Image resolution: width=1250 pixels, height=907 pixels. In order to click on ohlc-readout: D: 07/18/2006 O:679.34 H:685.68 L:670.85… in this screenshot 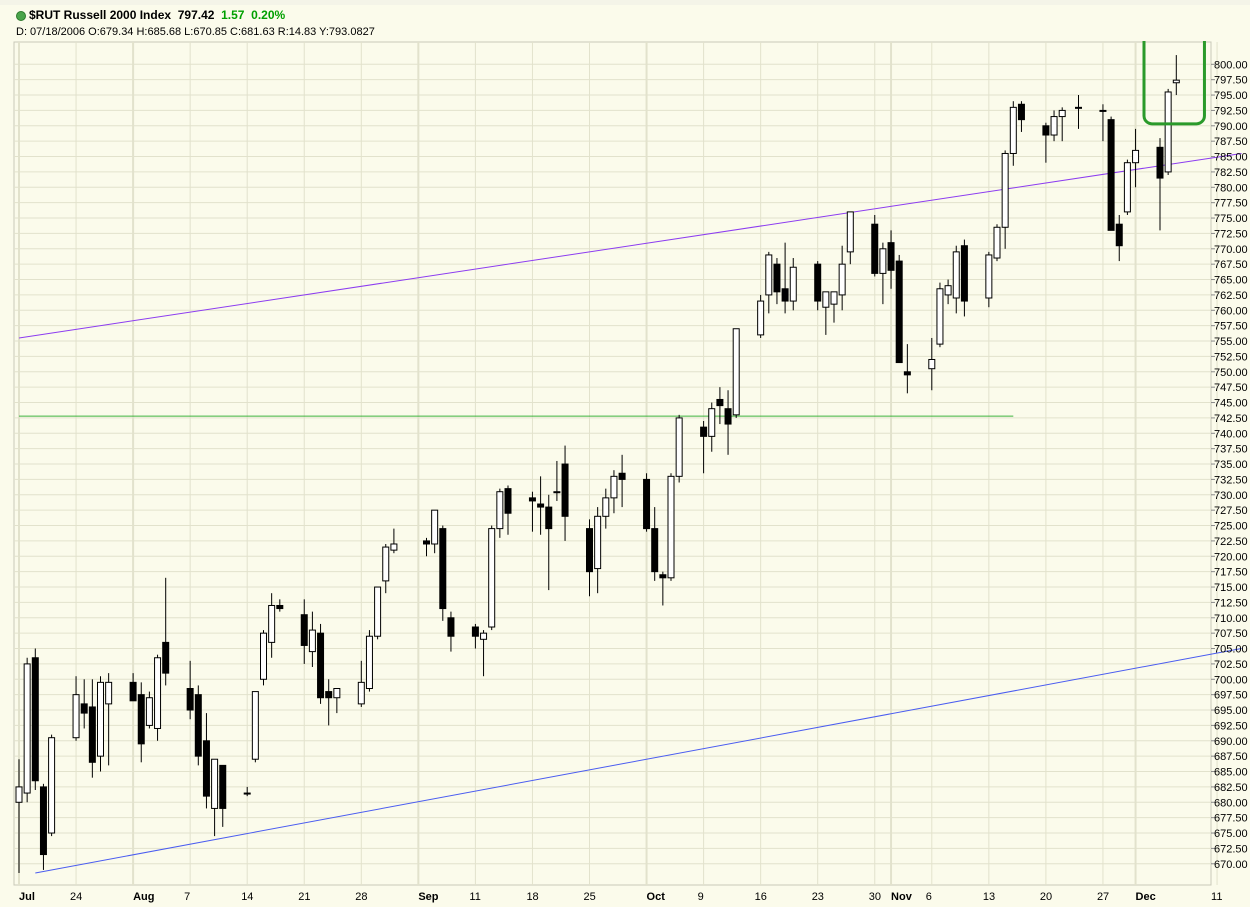, I will do `click(195, 32)`.